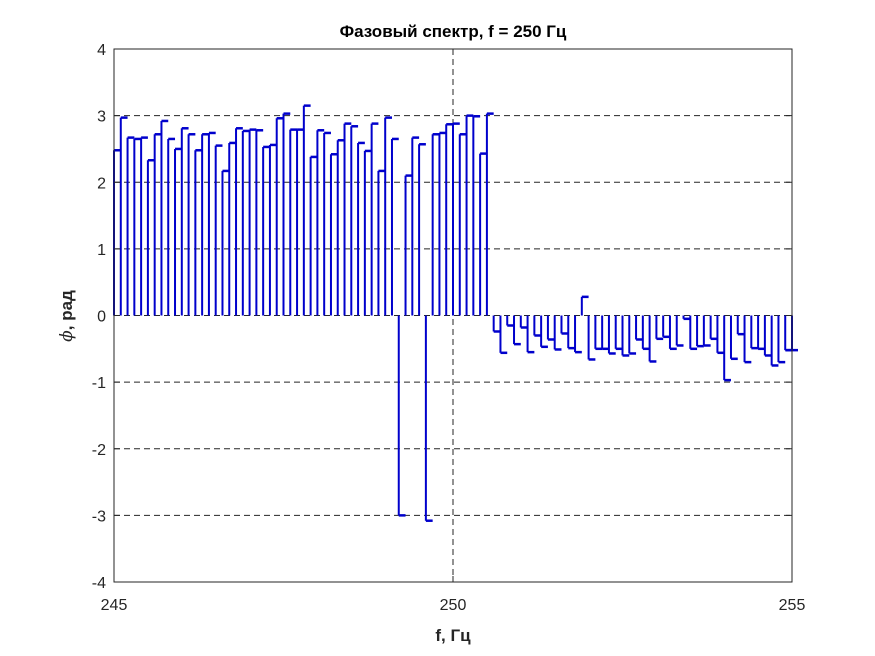 The image size is (875, 656). I want to click on x-tick-label: 250, so click(453, 605).